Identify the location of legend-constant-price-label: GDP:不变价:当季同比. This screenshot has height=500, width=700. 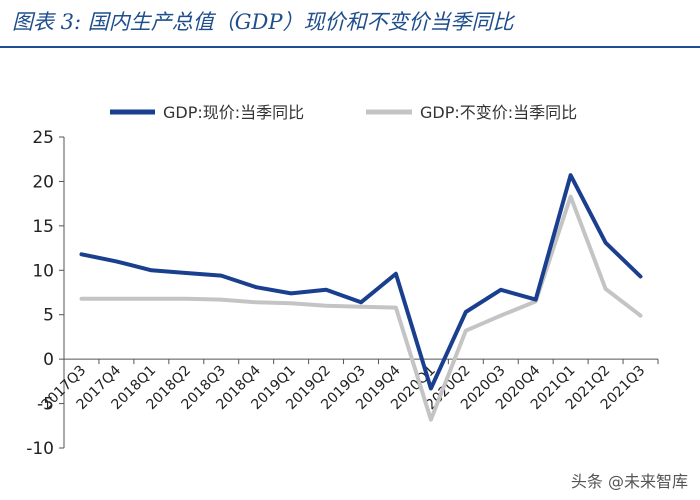
(498, 112).